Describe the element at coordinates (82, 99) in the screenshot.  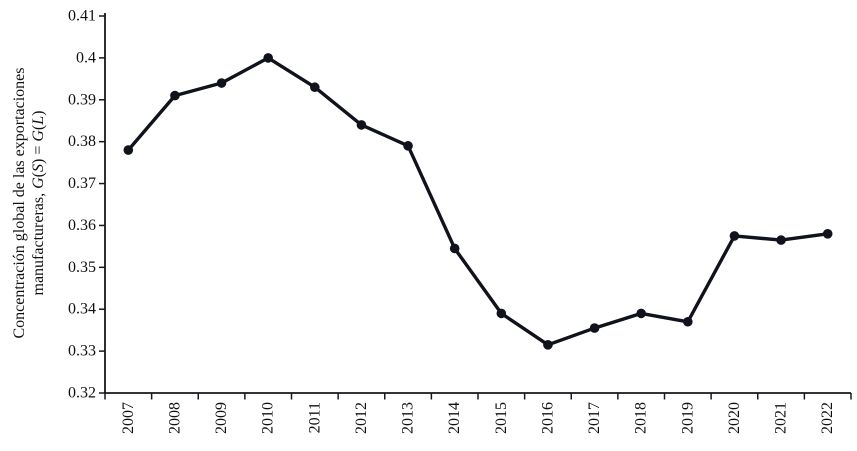
I see `y-tick-label: 0.39` at that location.